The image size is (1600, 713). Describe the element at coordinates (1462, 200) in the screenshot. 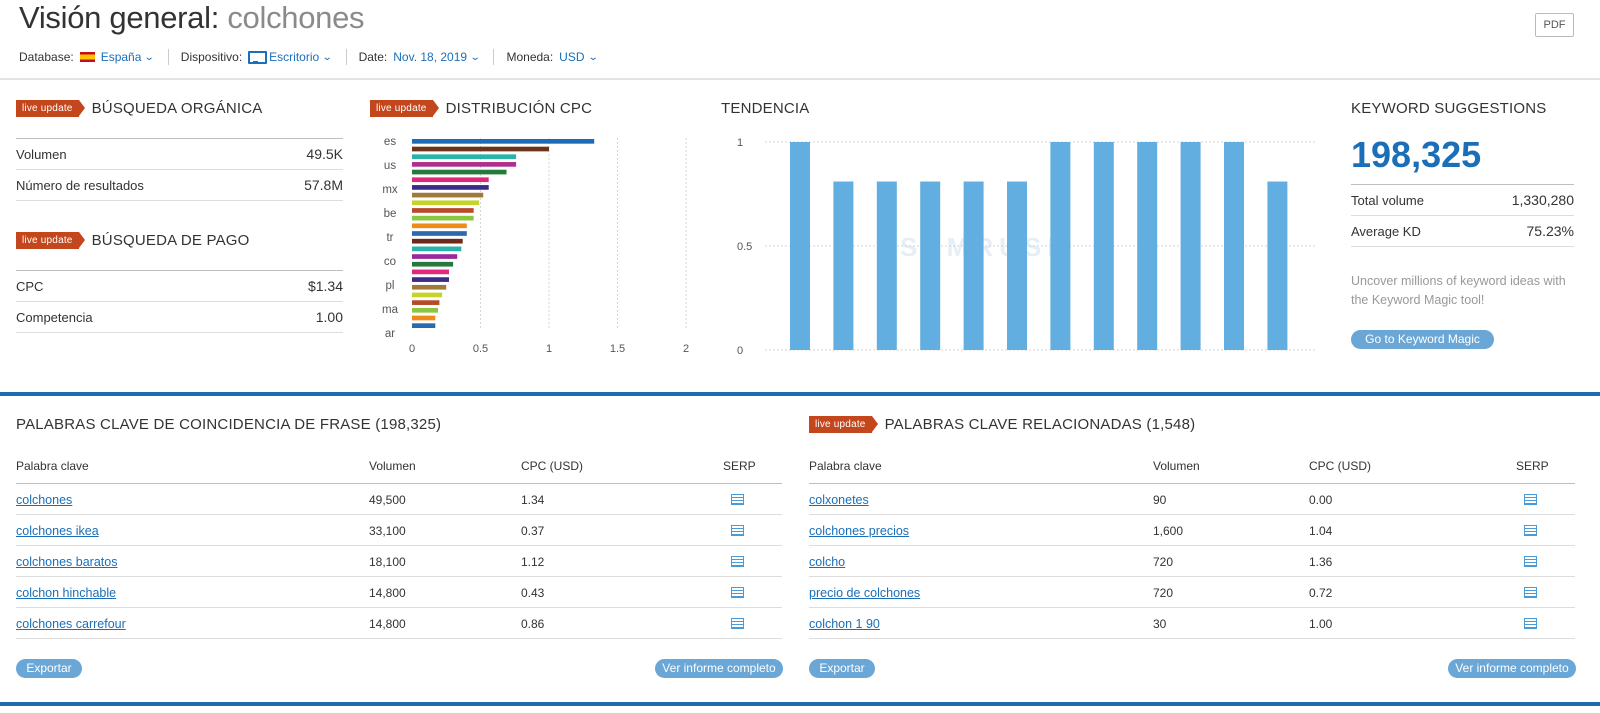

I see `stat-row: Total volume 1,330,280` at that location.